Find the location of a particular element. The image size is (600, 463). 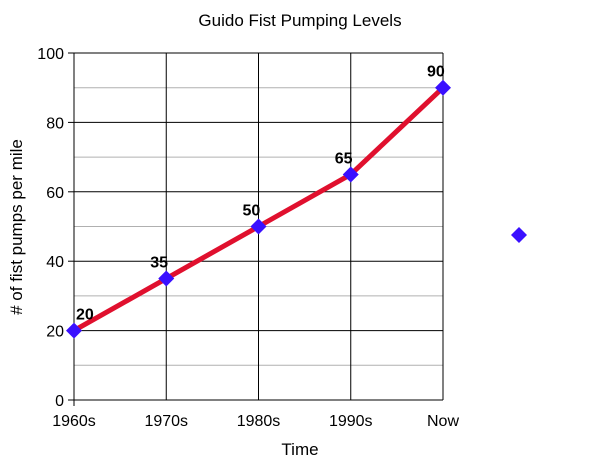

chart-title: Guido Fist Pumping Levels is located at coordinates (299, 20).